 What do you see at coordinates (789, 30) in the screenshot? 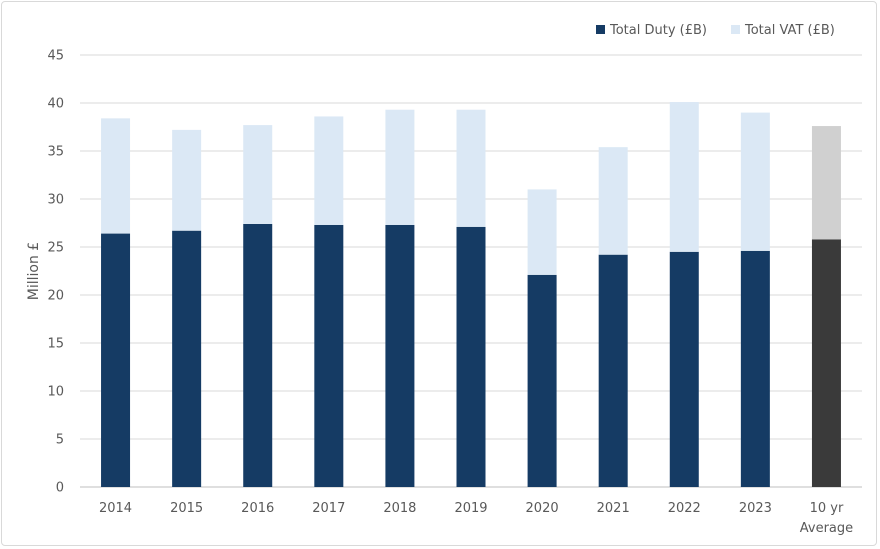
I see `legend-label-vat: Total VAT (£B)` at bounding box center [789, 30].